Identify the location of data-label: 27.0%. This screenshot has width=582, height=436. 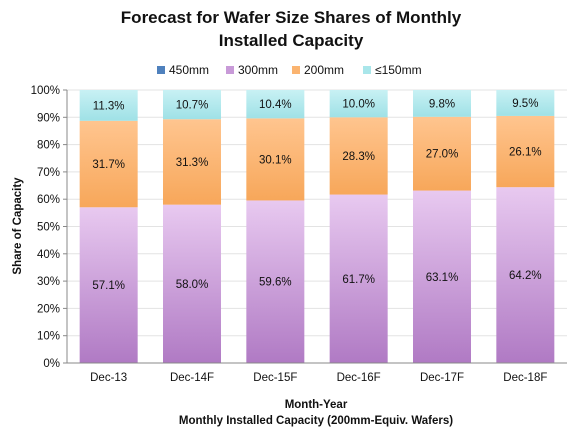
(442, 155).